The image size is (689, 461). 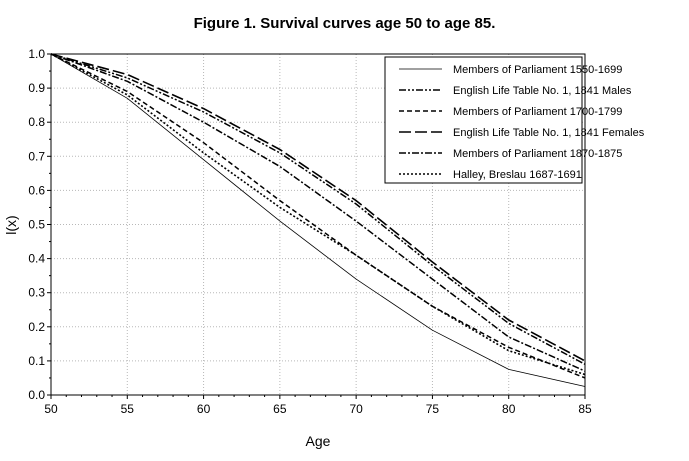 What do you see at coordinates (36, 259) in the screenshot?
I see `y-tick-label: 0.4` at bounding box center [36, 259].